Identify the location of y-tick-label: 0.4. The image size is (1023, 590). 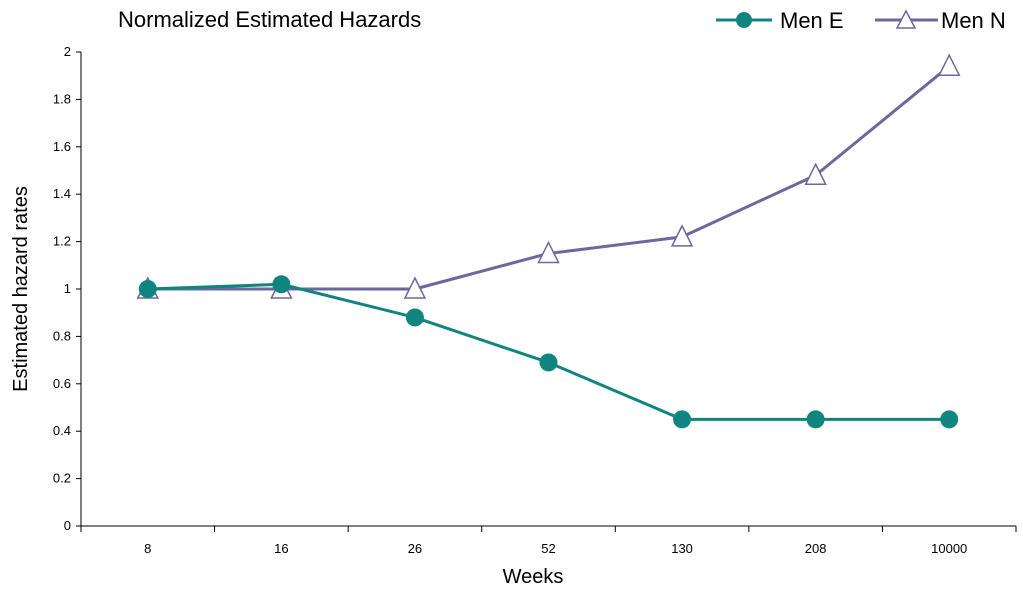
(62, 430).